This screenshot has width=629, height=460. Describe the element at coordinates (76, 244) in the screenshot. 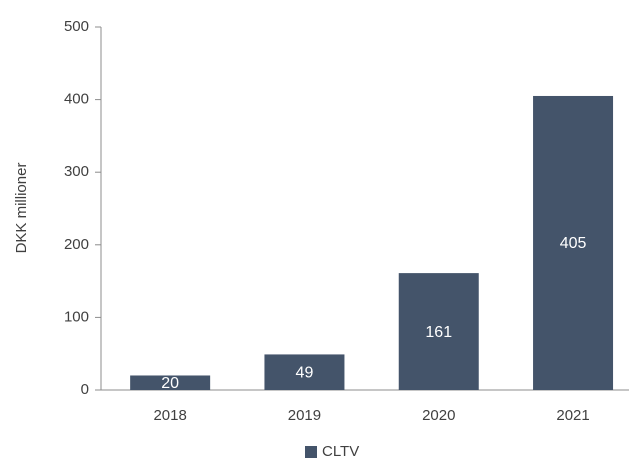

I see `y-tick-label: 200` at that location.